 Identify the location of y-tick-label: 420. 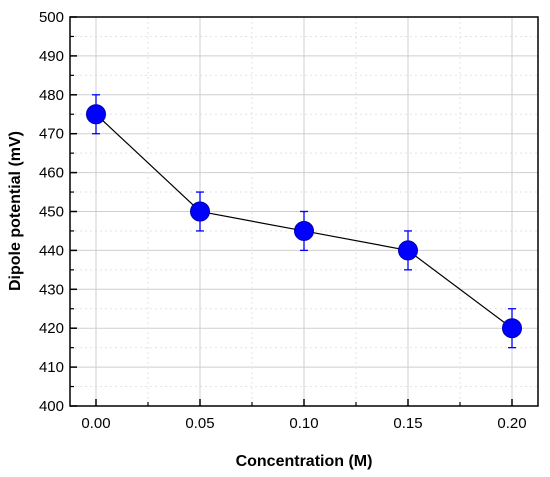
(51, 328).